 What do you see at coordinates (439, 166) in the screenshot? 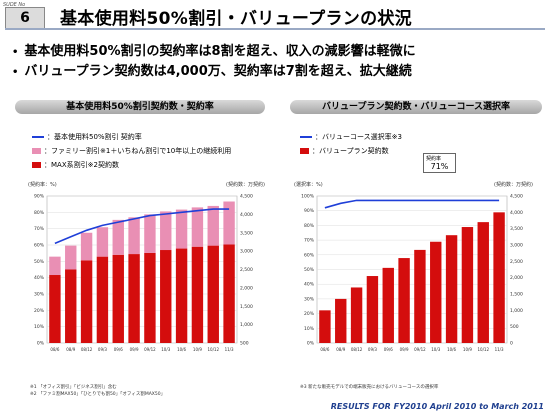
I see `callout-value: 71%` at bounding box center [439, 166].